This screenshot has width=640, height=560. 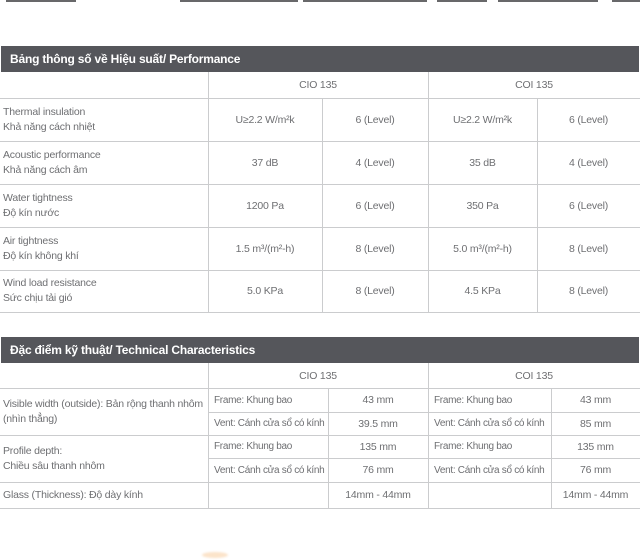 I want to click on perf-row-label: Wind load resistance Sức chịu tải gió, so click(x=102, y=291).